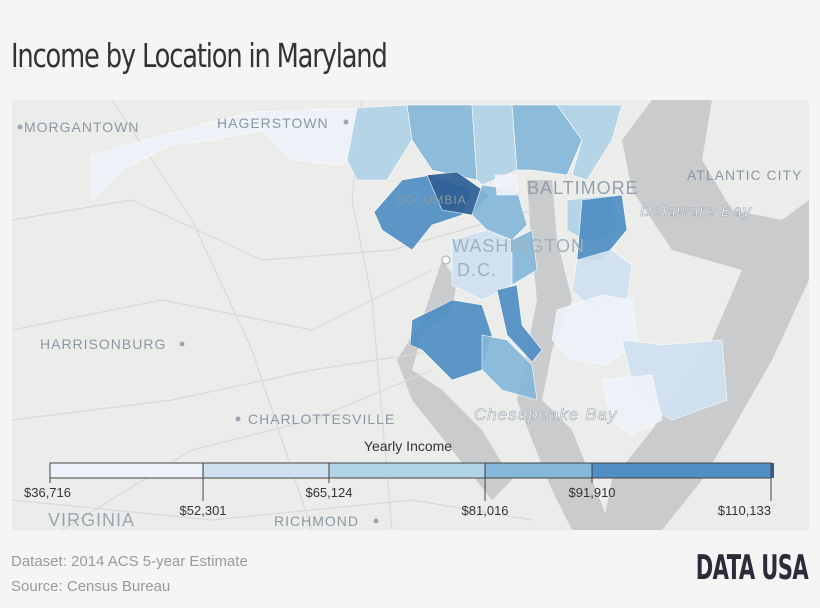  Describe the element at coordinates (328, 492) in the screenshot. I see `legend-tick-label: $65,124` at that location.